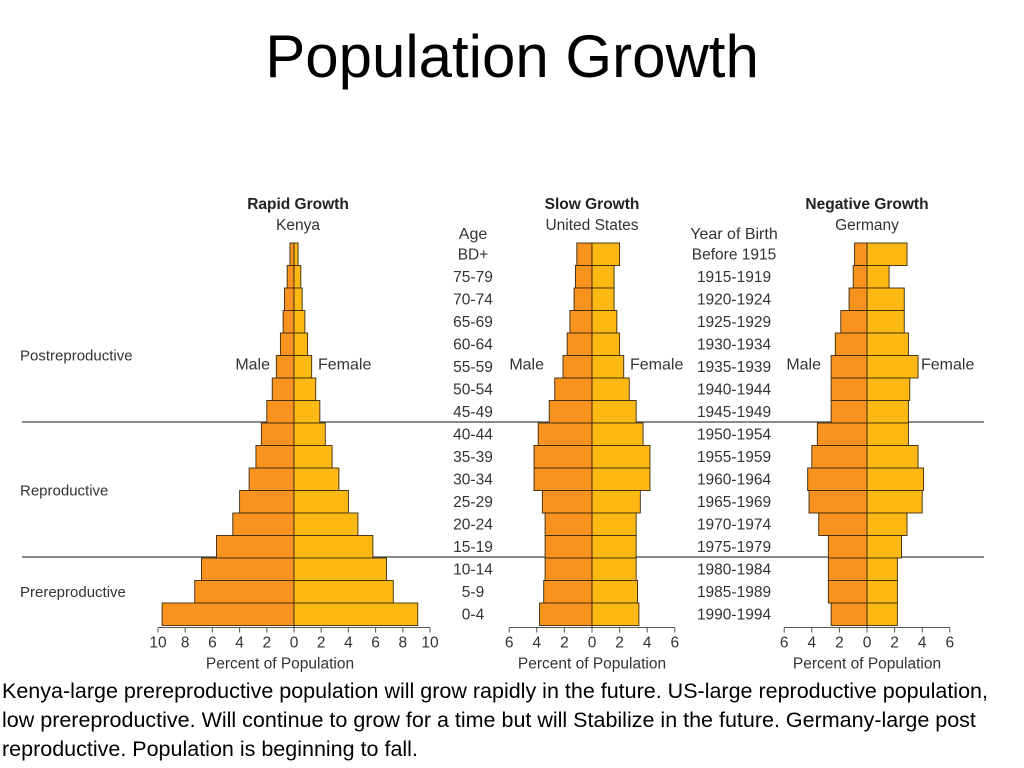 The height and width of the screenshot is (768, 1024). I want to click on stage-label: Reproductive, so click(64, 491).